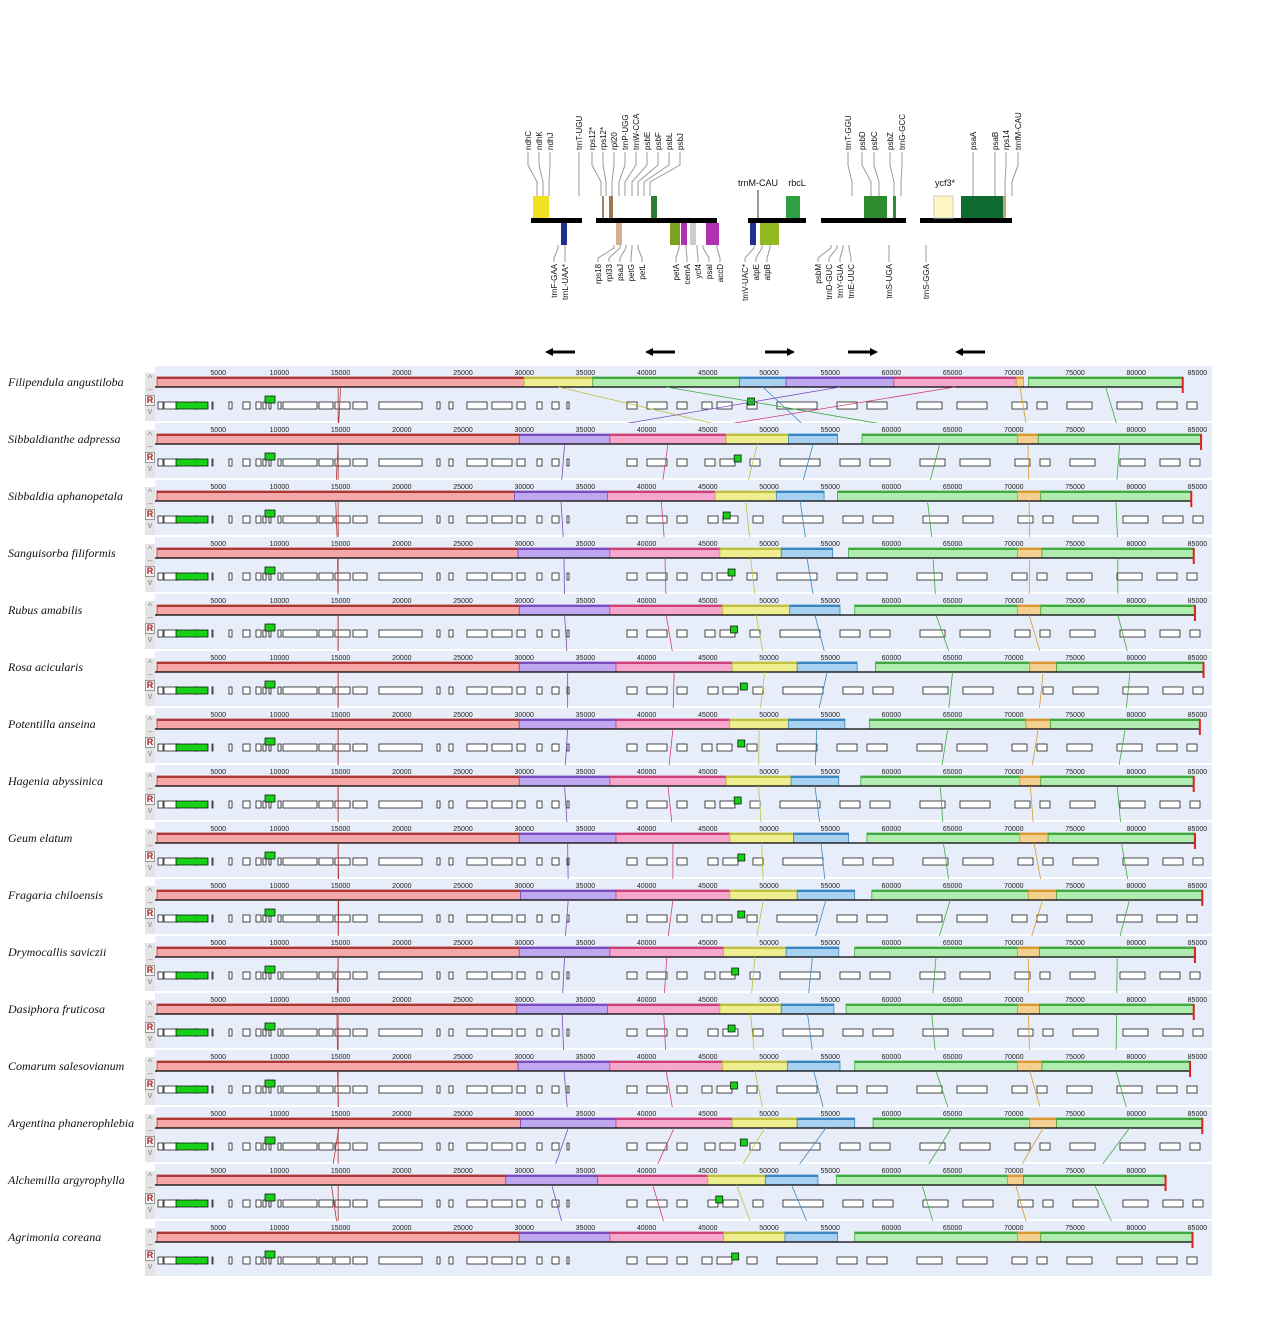 The image size is (1268, 1330). Describe the element at coordinates (554, 280) in the screenshot. I see `gene-label-trnf-gaa: trnF-GAA` at that location.